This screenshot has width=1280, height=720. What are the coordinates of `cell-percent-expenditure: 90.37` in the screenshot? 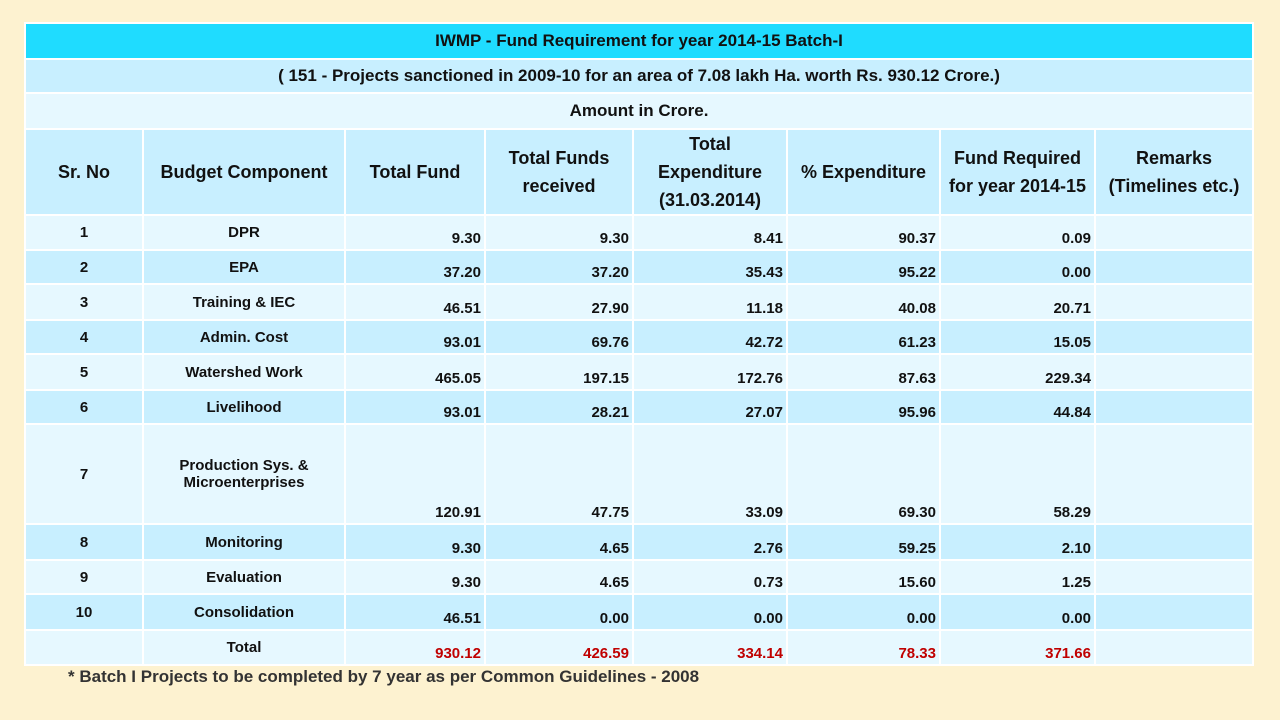 It's located at (863, 232).